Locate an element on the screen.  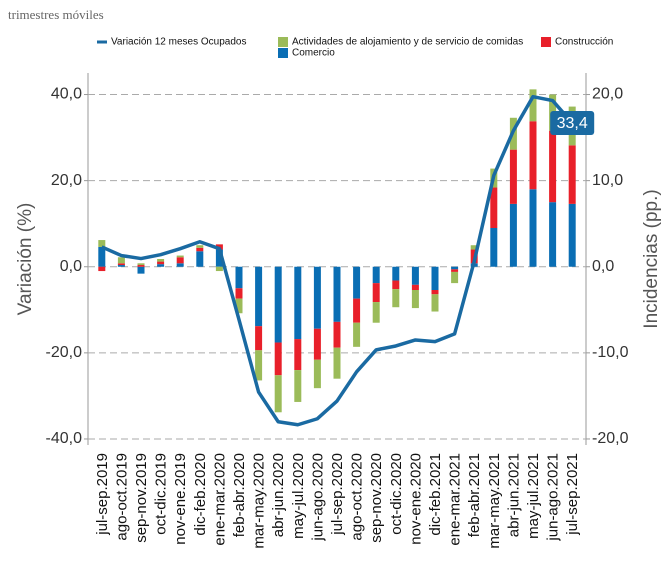
x-tick-label: may-jul.2021 is located at coordinates (533, 496).